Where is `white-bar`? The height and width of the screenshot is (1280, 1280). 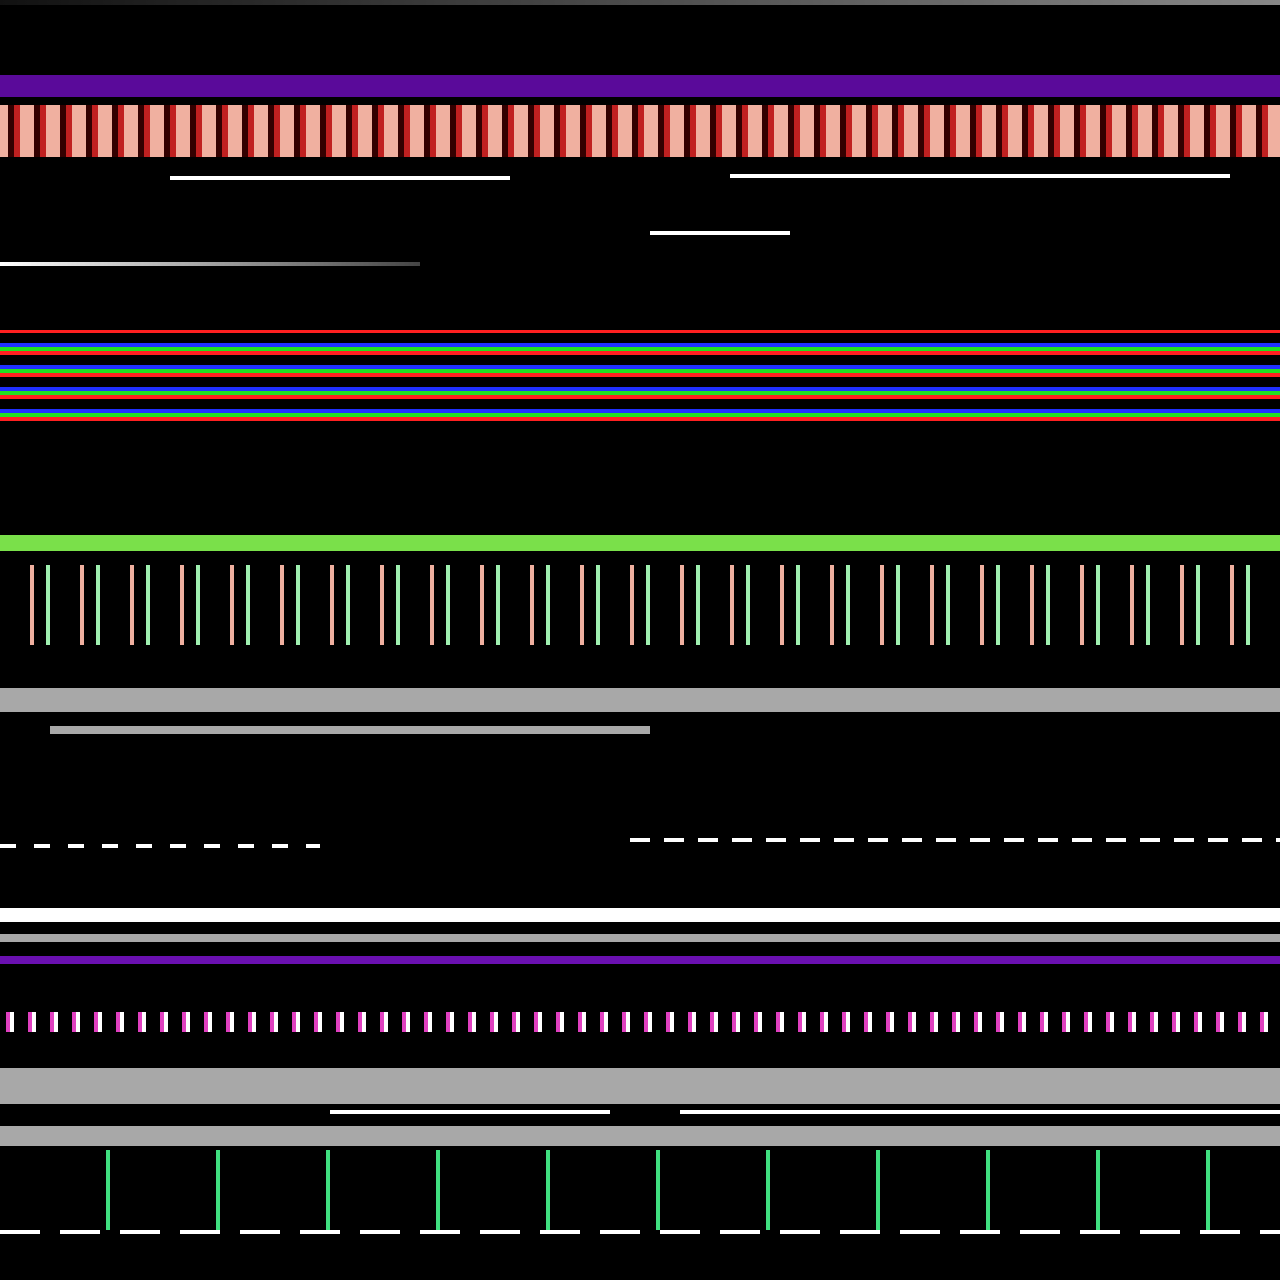 white-bar is located at coordinates (640, 915).